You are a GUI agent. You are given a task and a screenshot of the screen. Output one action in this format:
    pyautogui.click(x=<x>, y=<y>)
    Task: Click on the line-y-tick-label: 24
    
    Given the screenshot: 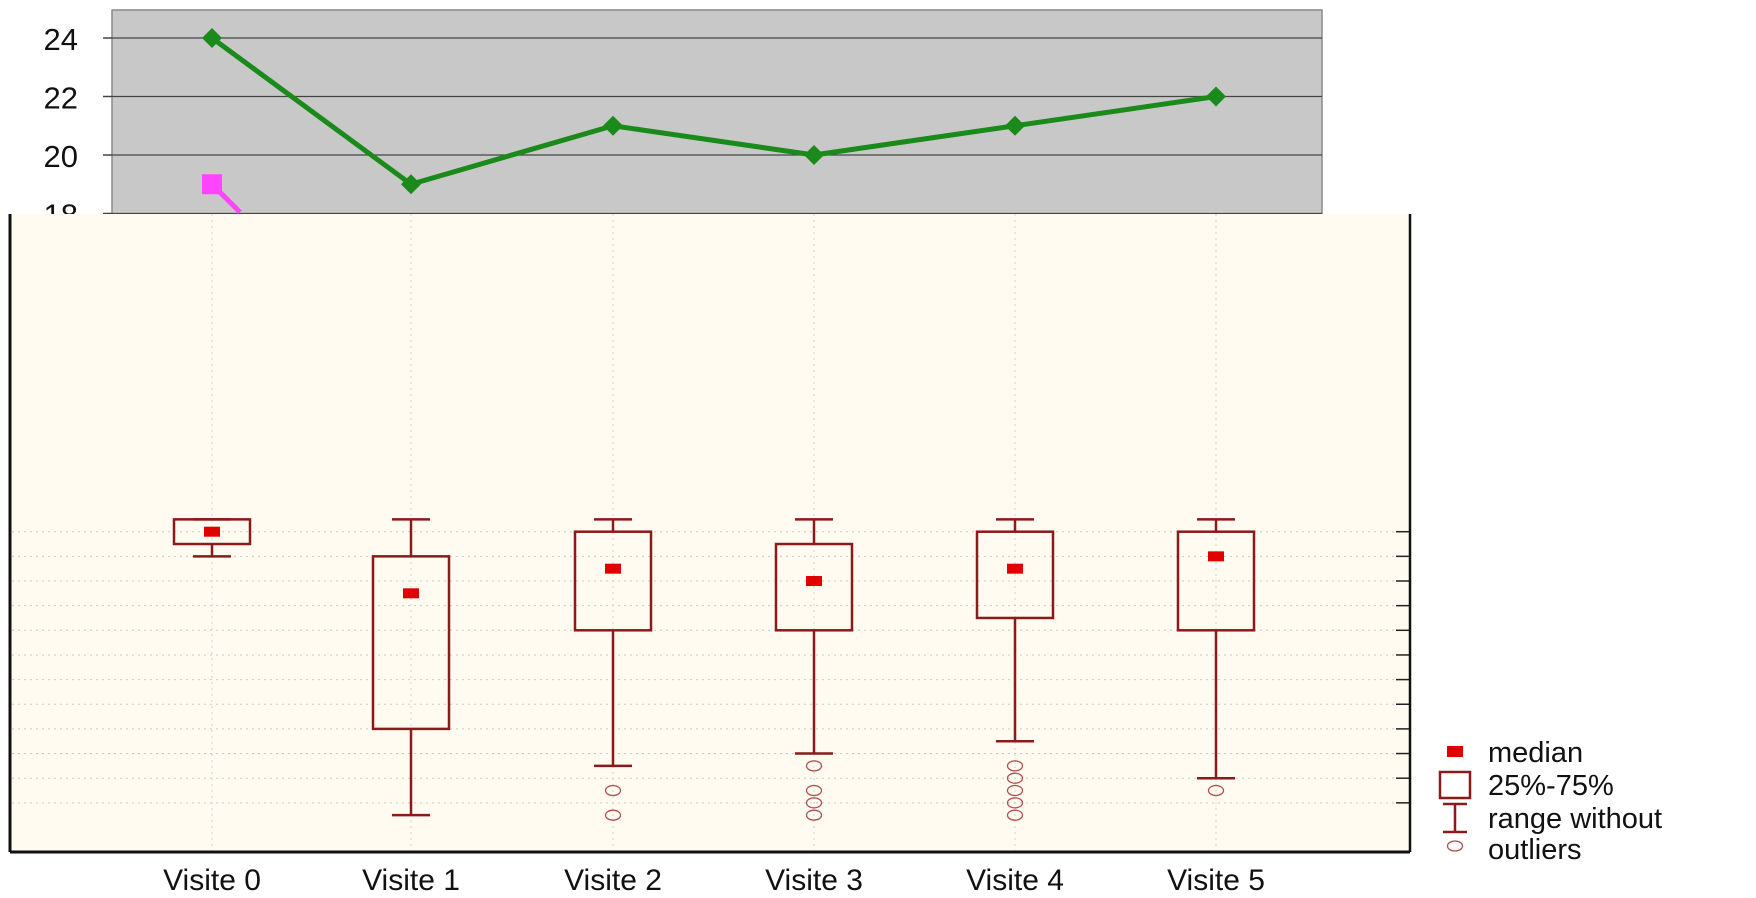 What is the action you would take?
    pyautogui.click(x=61, y=39)
    